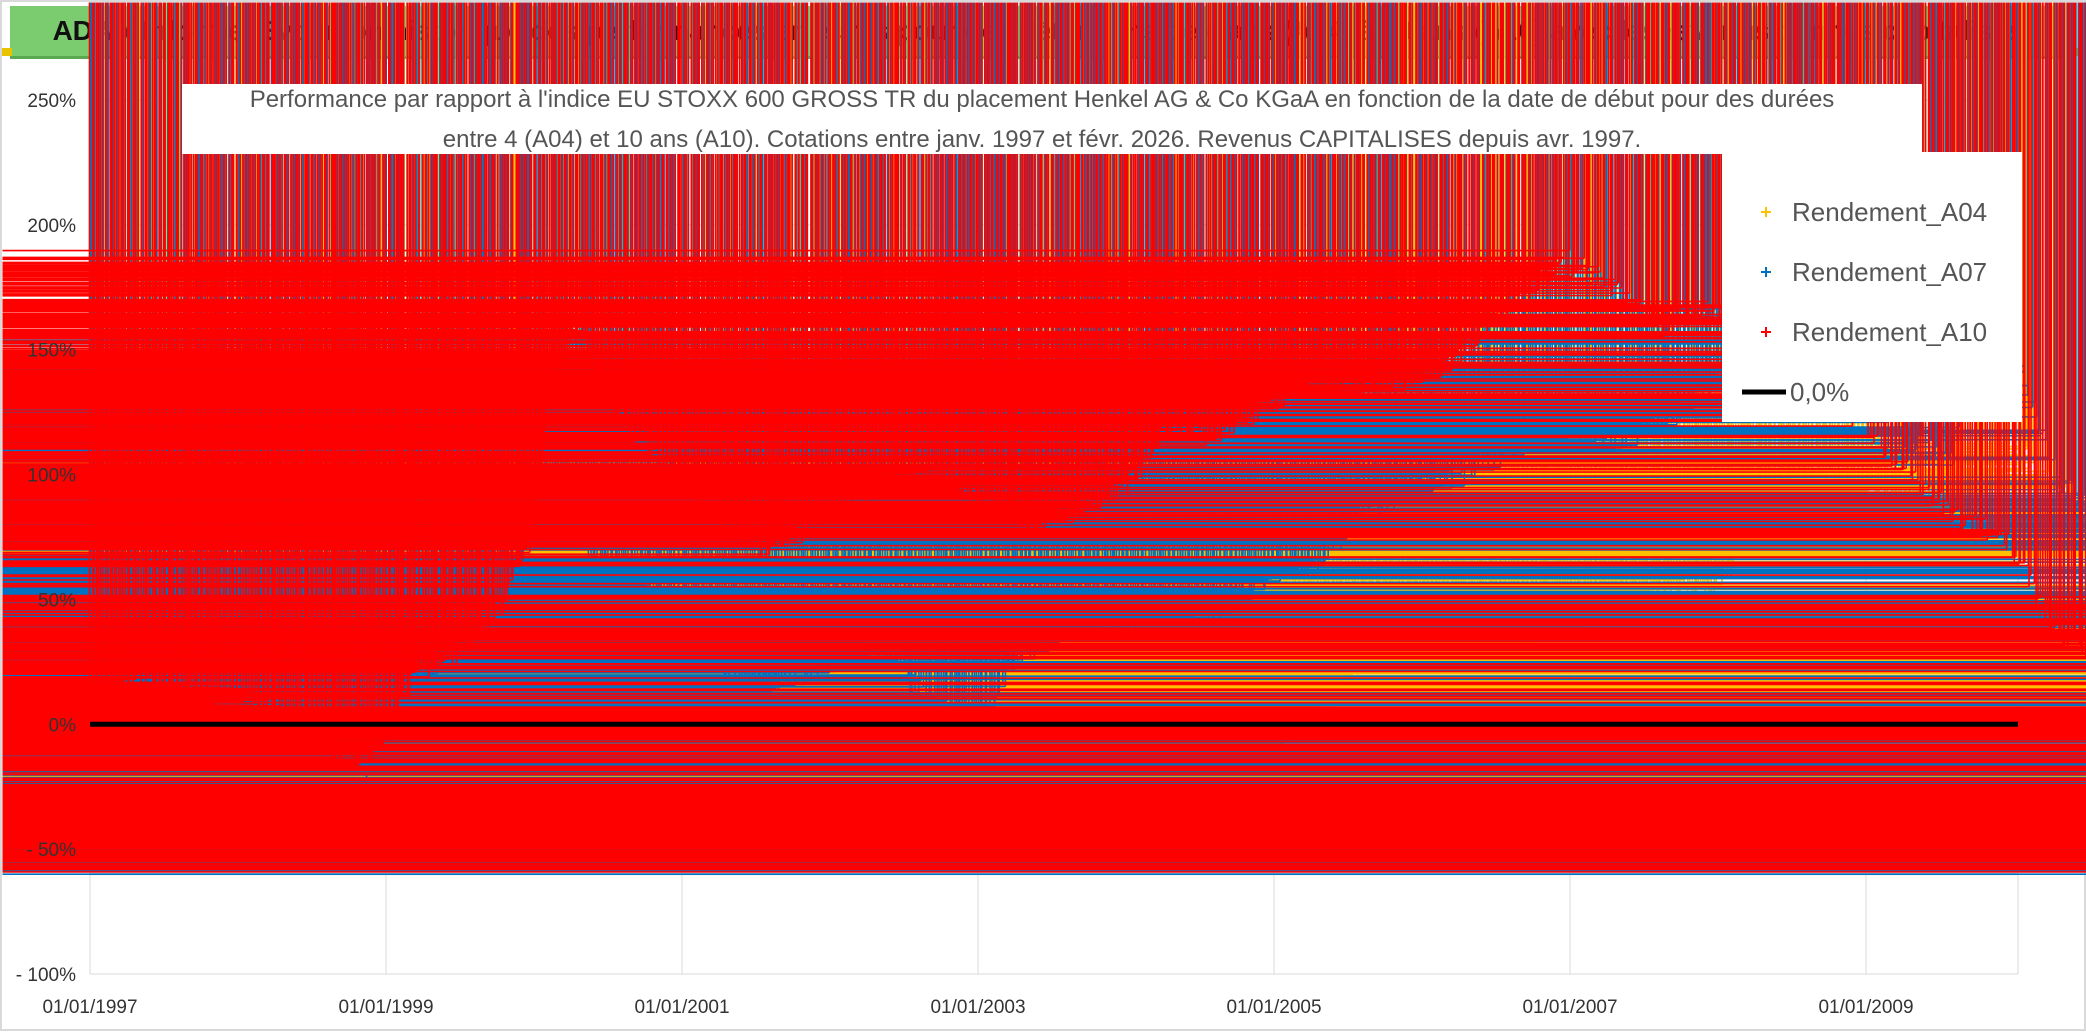  Describe the element at coordinates (1889, 272) in the screenshot. I see `legend-label-a07: Rendement_A07` at that location.